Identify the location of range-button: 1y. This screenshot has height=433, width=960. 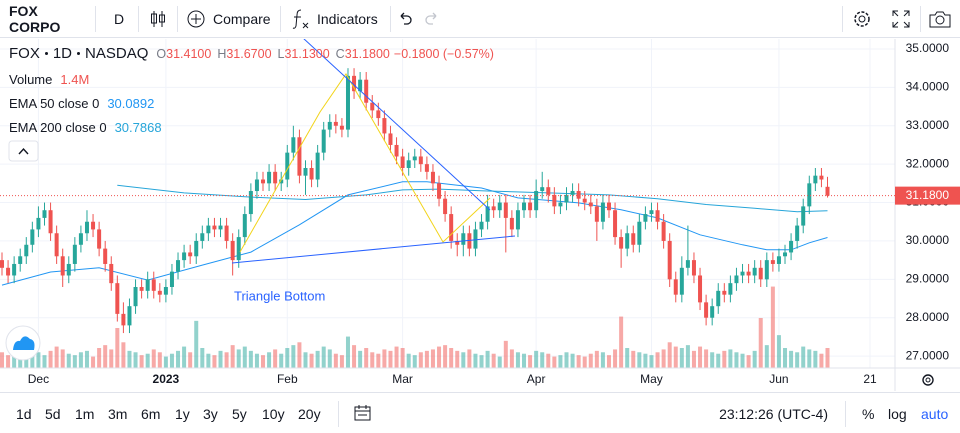
(182, 414).